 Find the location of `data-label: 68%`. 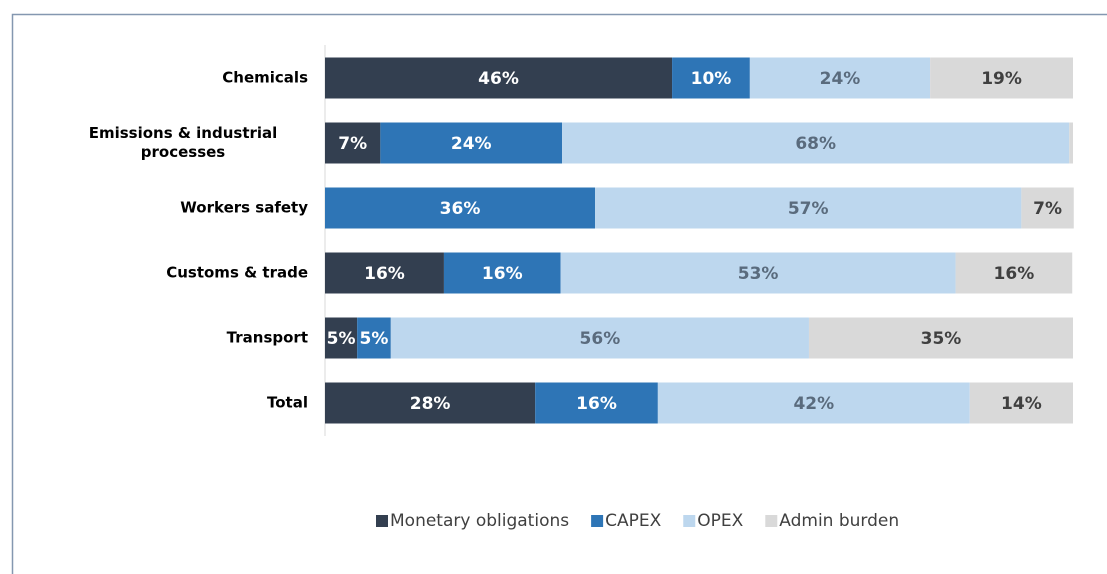

data-label: 68% is located at coordinates (815, 144).